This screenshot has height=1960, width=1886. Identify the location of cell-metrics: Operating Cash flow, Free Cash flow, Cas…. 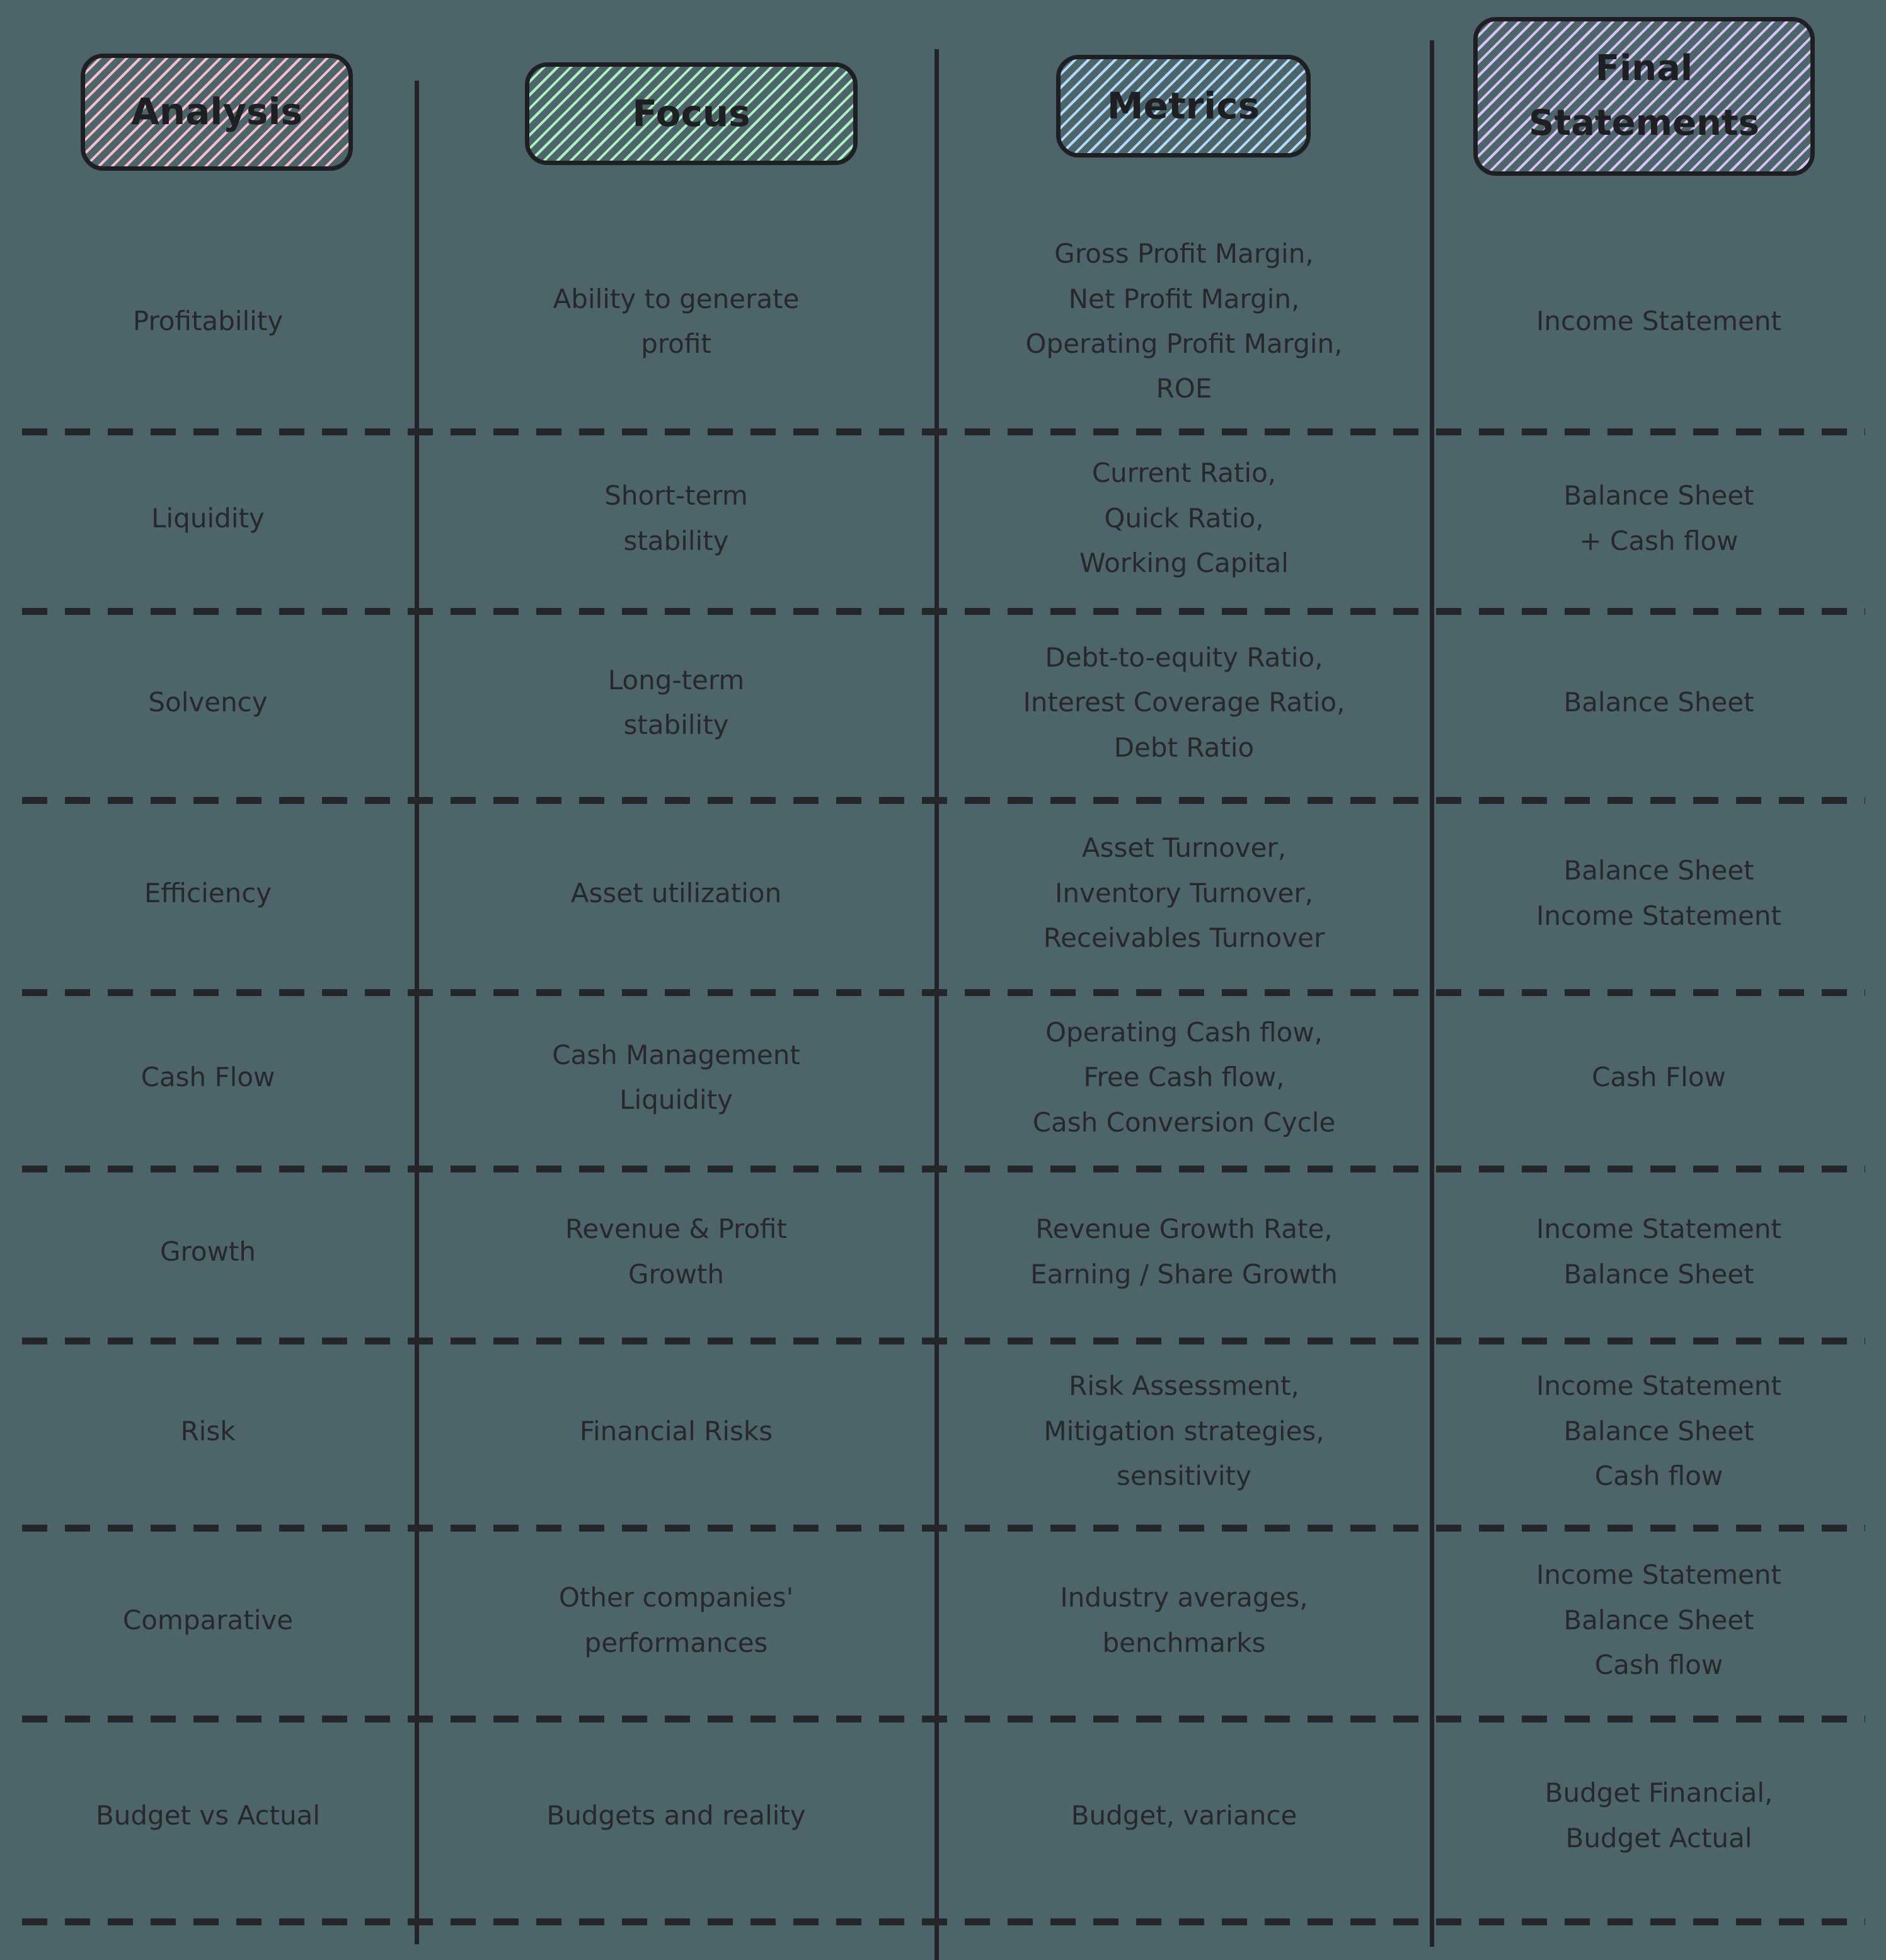
(1184, 1077).